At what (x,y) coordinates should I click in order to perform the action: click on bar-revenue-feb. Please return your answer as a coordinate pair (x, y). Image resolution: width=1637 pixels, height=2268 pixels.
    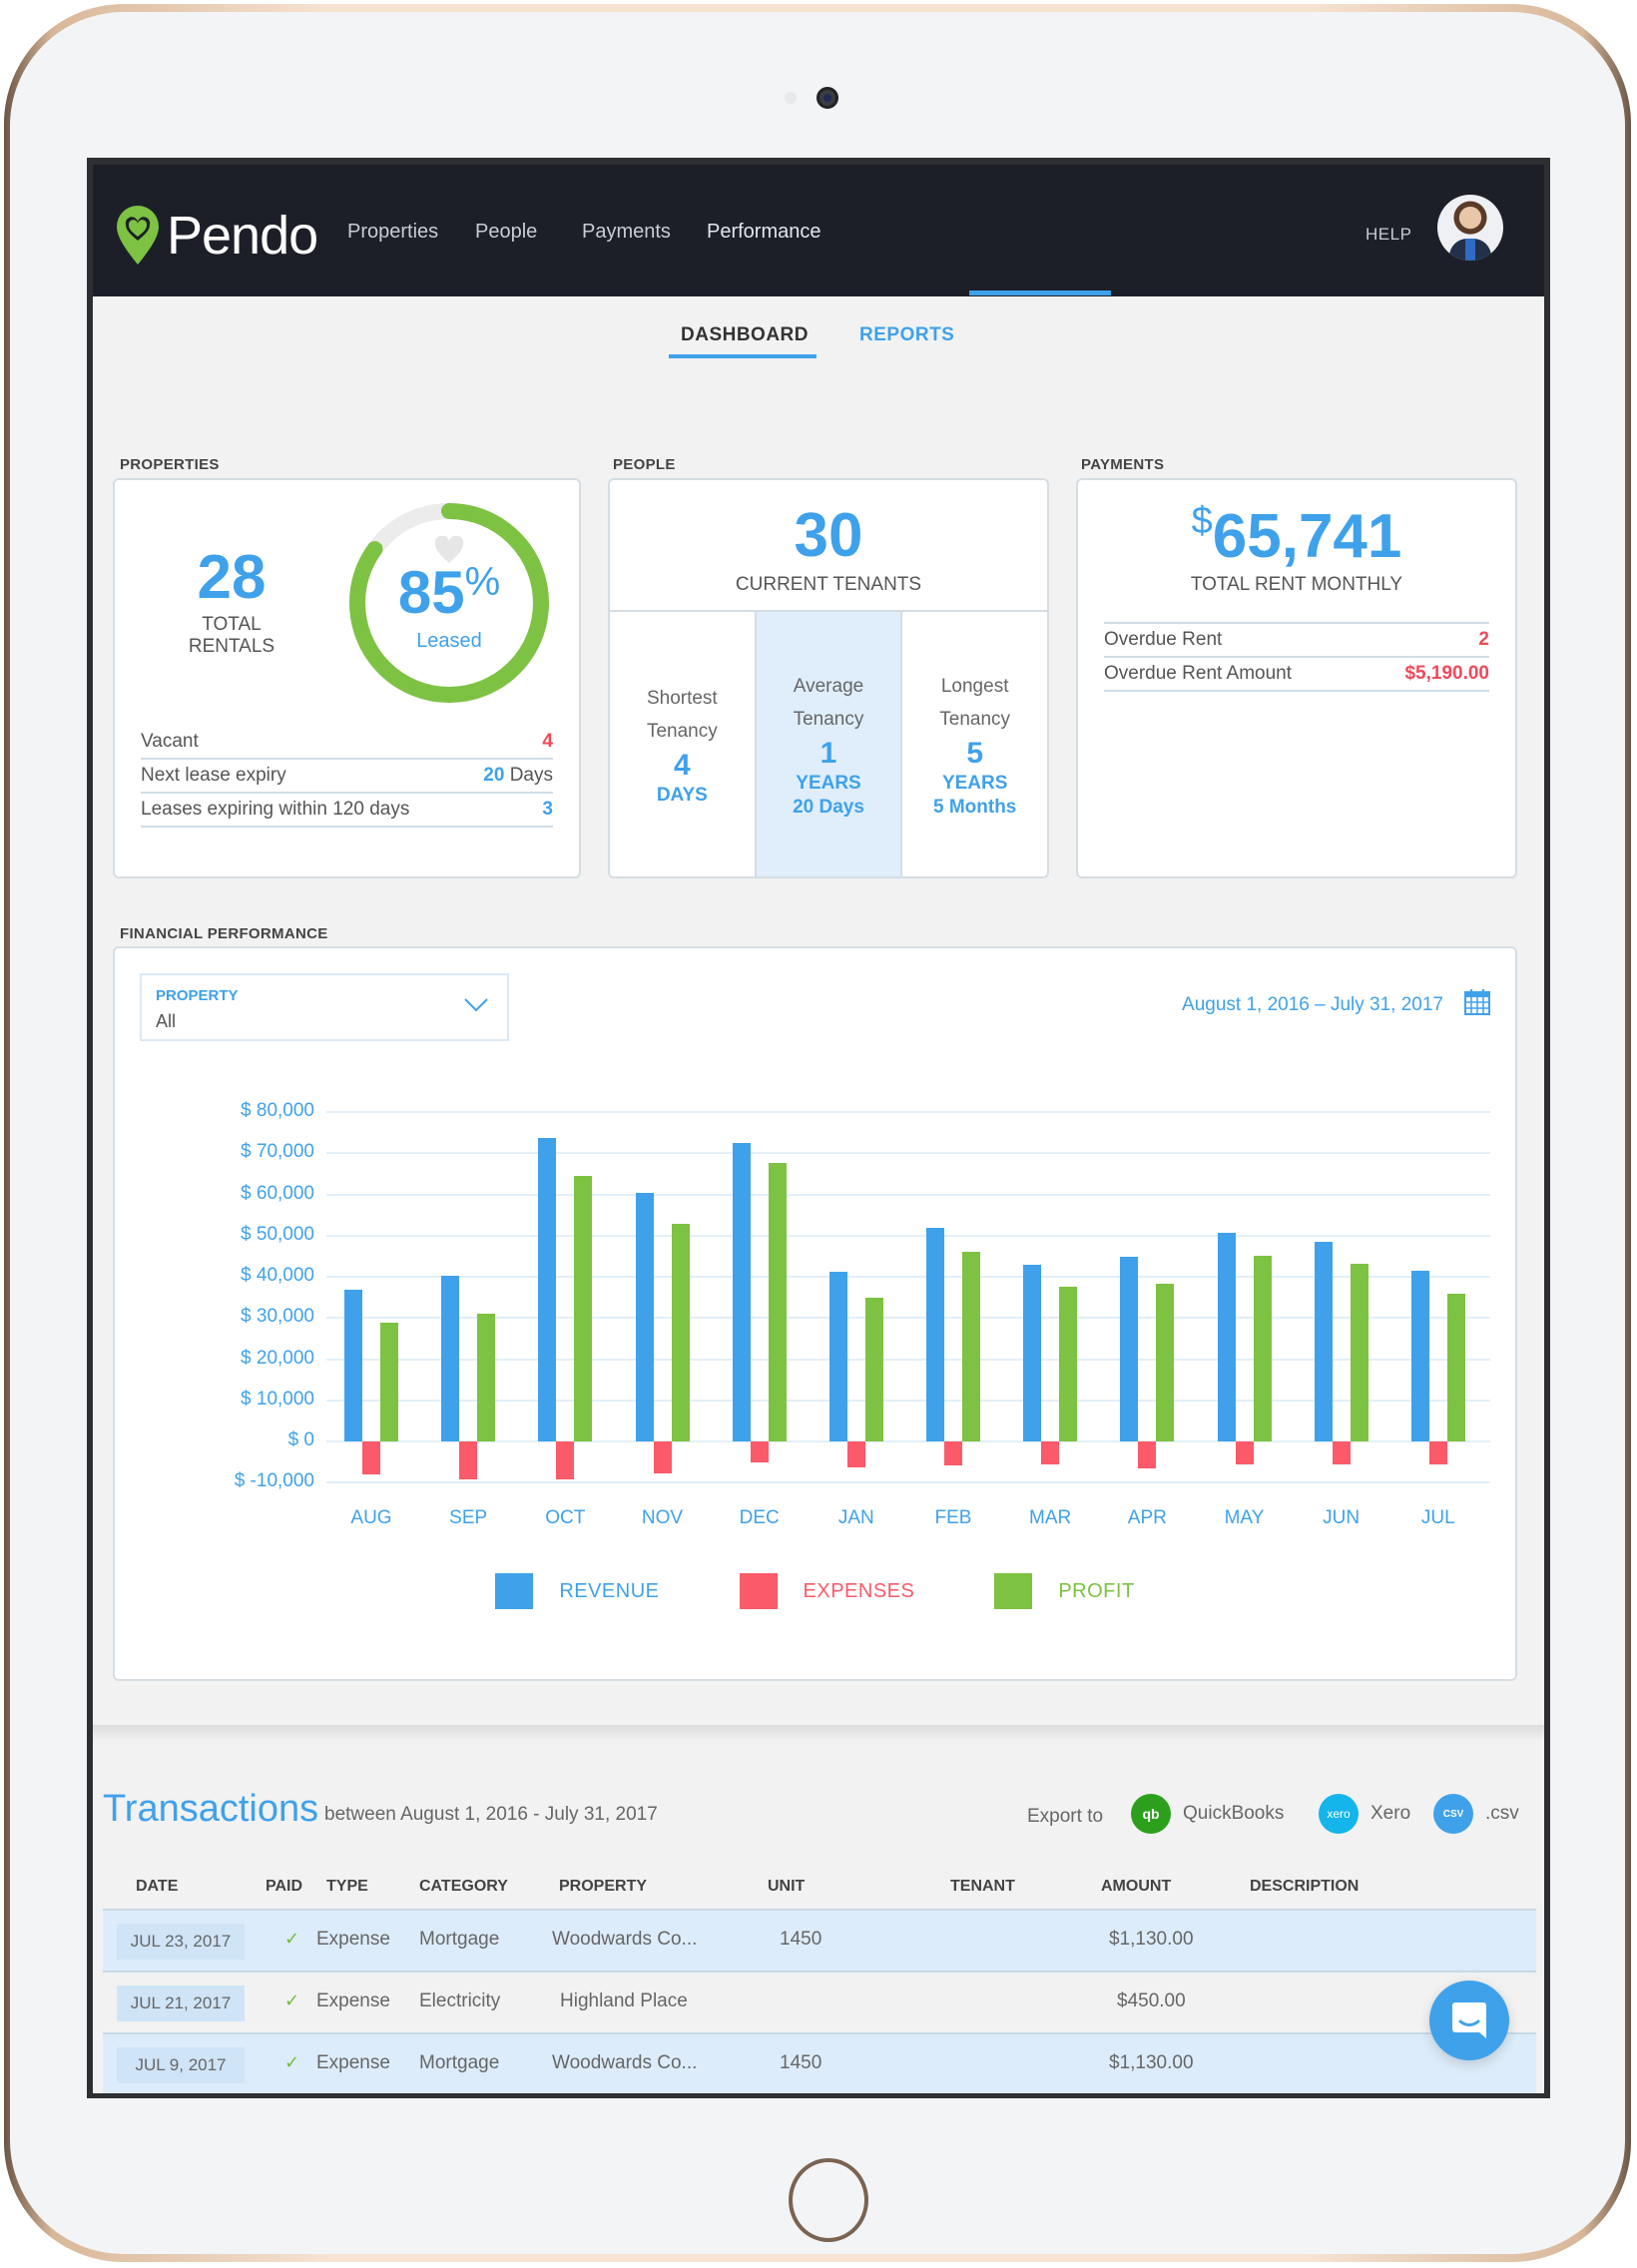
    Looking at the image, I should click on (935, 1334).